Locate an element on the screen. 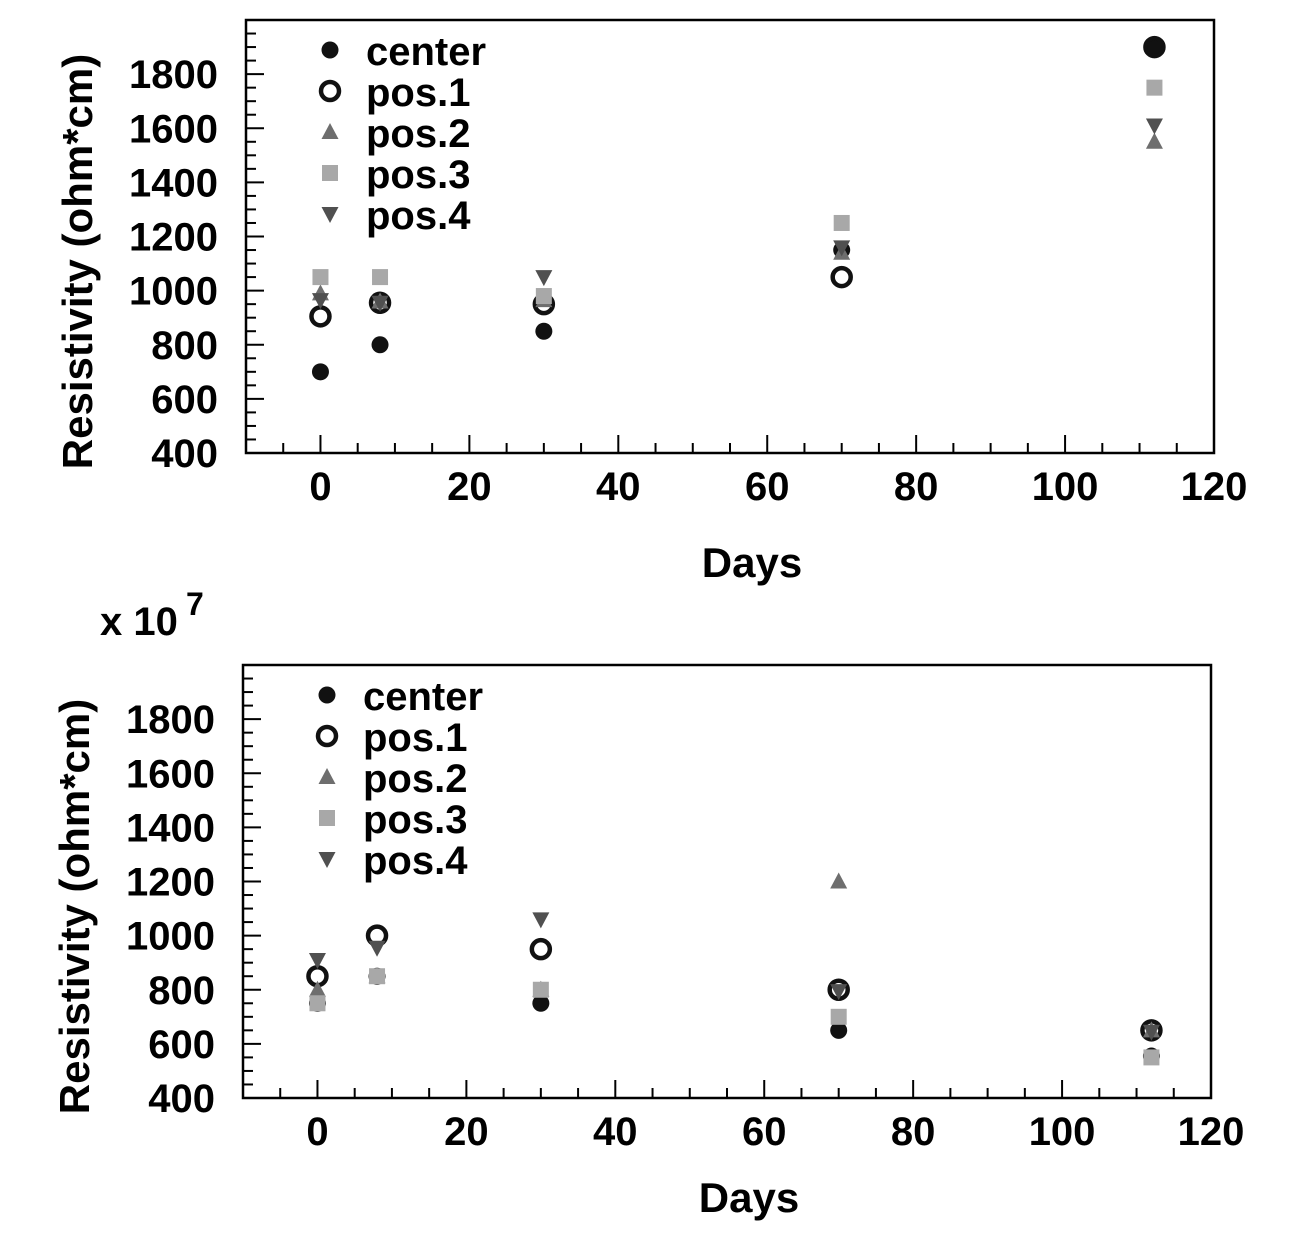 The image size is (1296, 1244). chart-1-x-tick-label: 120 is located at coordinates (1214, 487).